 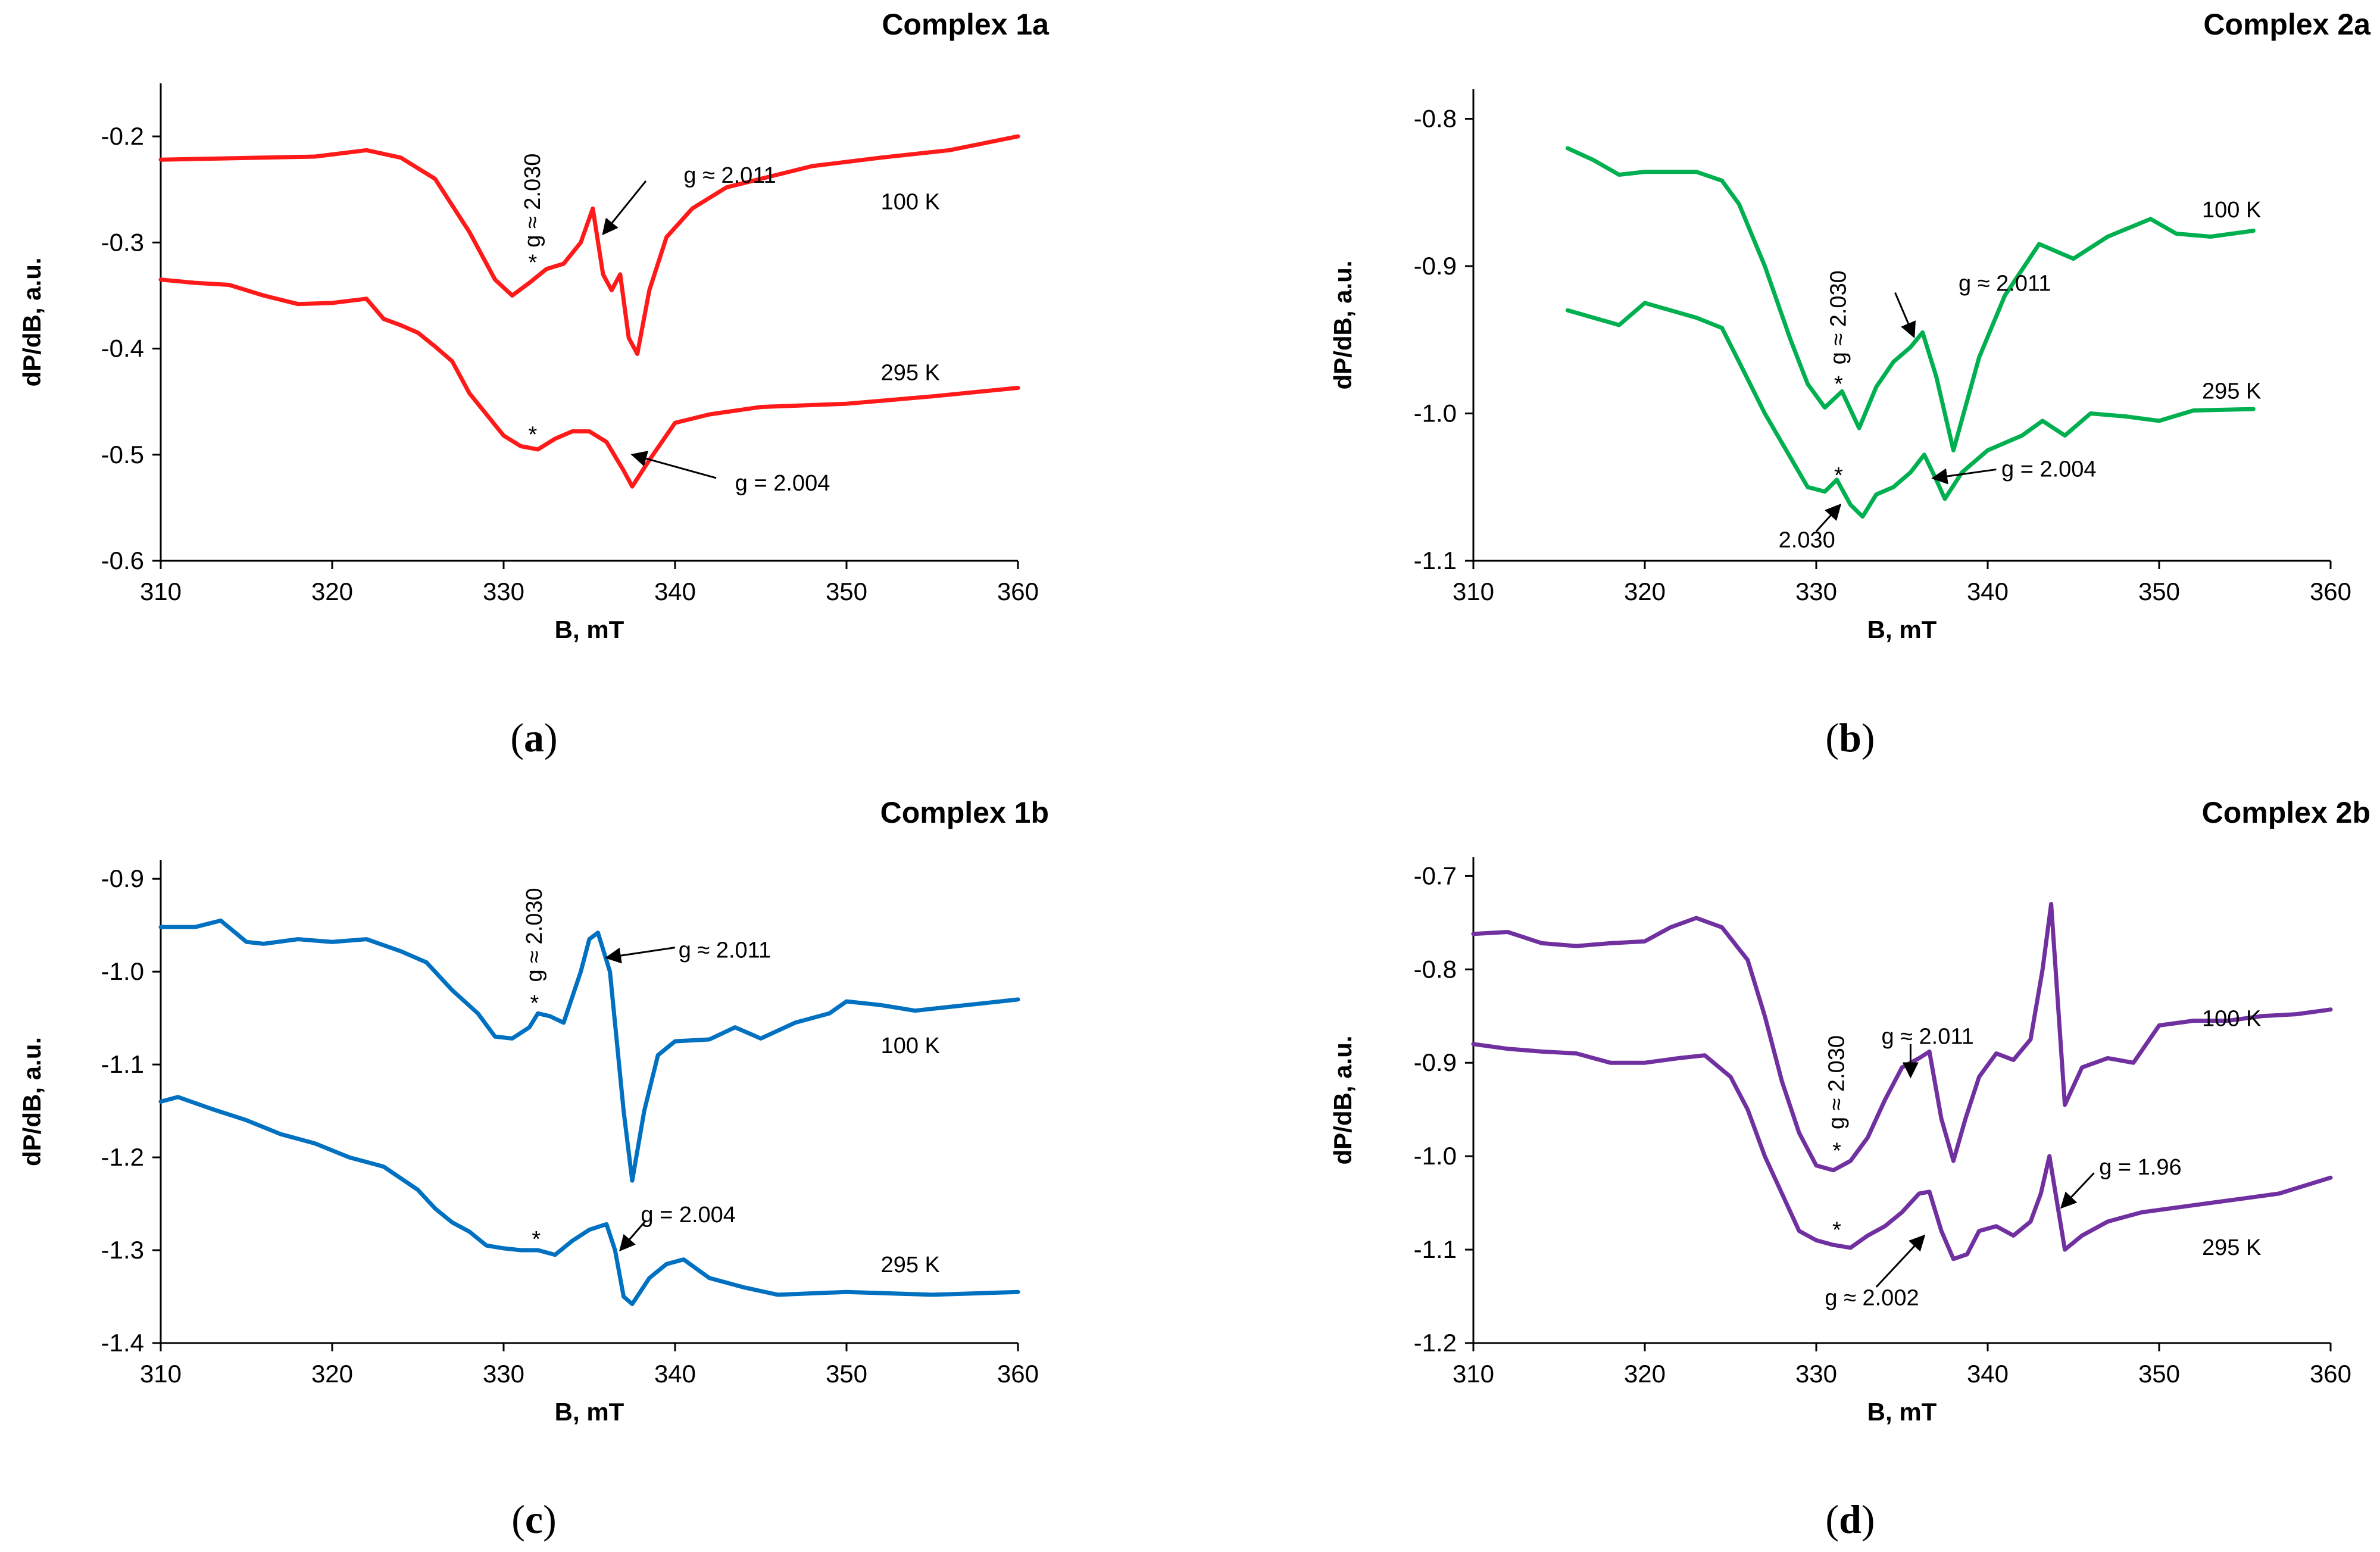 I want to click on subfigure-caption: (d), so click(x=1850, y=1519).